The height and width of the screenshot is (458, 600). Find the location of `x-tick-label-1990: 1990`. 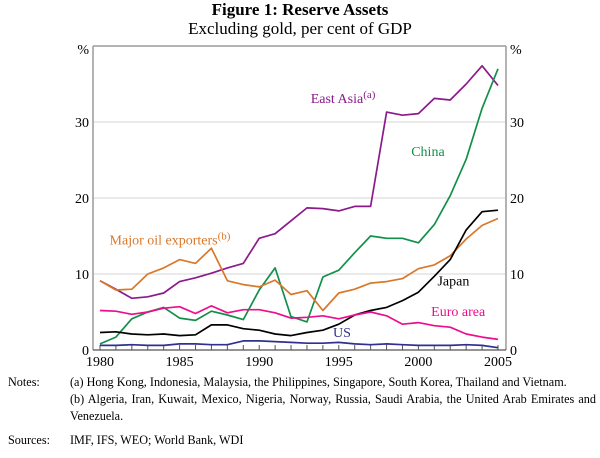

x-tick-label-1990: 1990 is located at coordinates (259, 362).